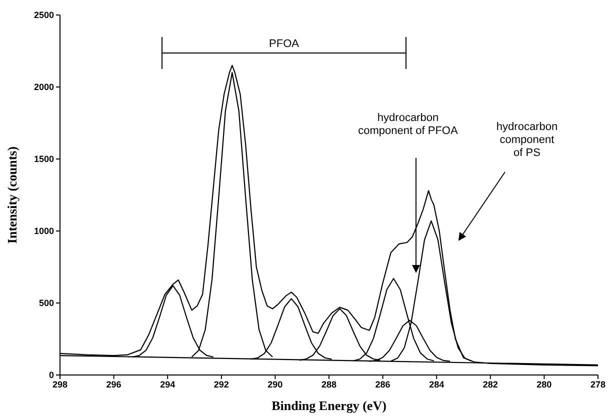 The image size is (613, 419). Describe the element at coordinates (44, 159) in the screenshot. I see `y-tick-label: 1500` at that location.